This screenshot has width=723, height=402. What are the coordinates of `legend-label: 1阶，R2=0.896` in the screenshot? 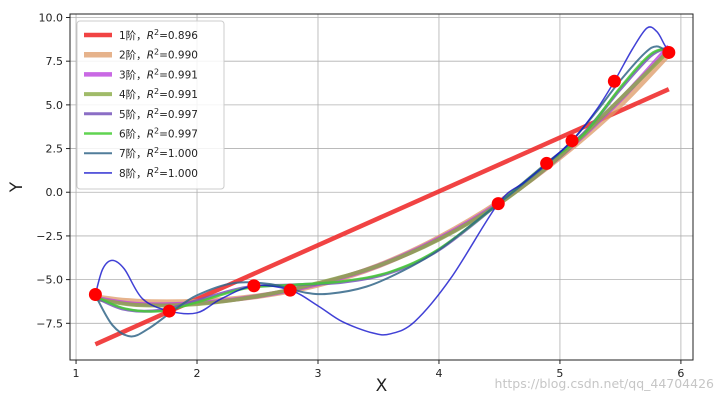 It's located at (158, 35).